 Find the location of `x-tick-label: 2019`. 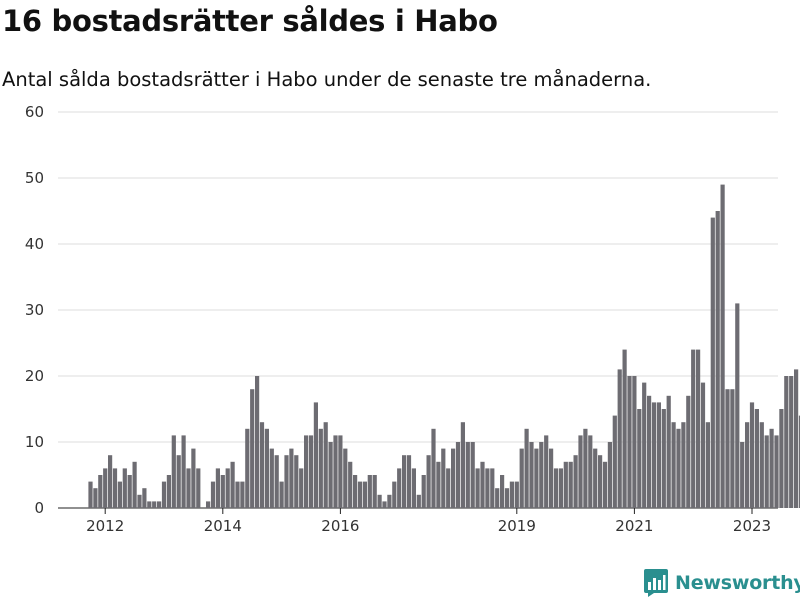

x-tick-label: 2019 is located at coordinates (517, 526).